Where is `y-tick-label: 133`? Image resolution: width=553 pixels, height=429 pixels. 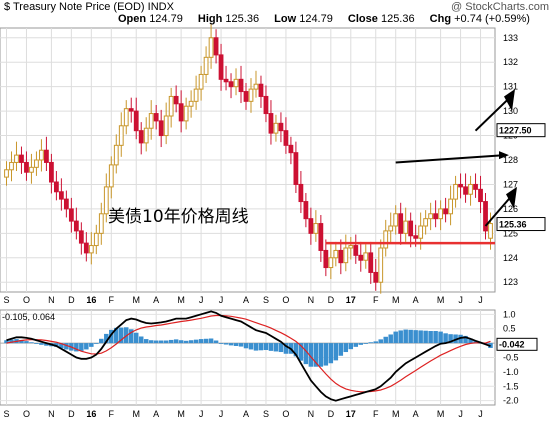
y-tick-label: 133 is located at coordinates (510, 38).